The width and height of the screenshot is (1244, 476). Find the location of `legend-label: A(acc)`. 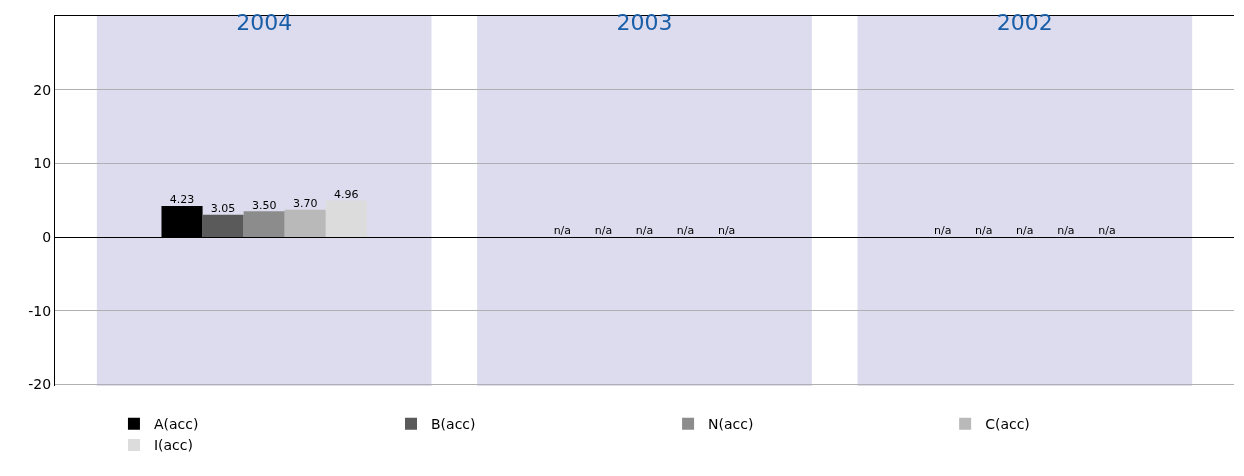

legend-label: A(acc) is located at coordinates (176, 424).